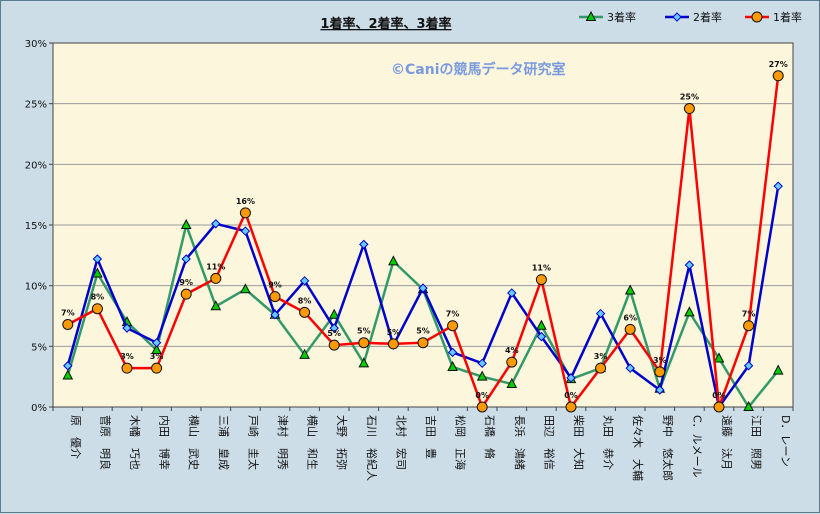 The height and width of the screenshot is (514, 820). What do you see at coordinates (548, 442) in the screenshot?
I see `x-tick-label: 田辺 裕信` at bounding box center [548, 442].